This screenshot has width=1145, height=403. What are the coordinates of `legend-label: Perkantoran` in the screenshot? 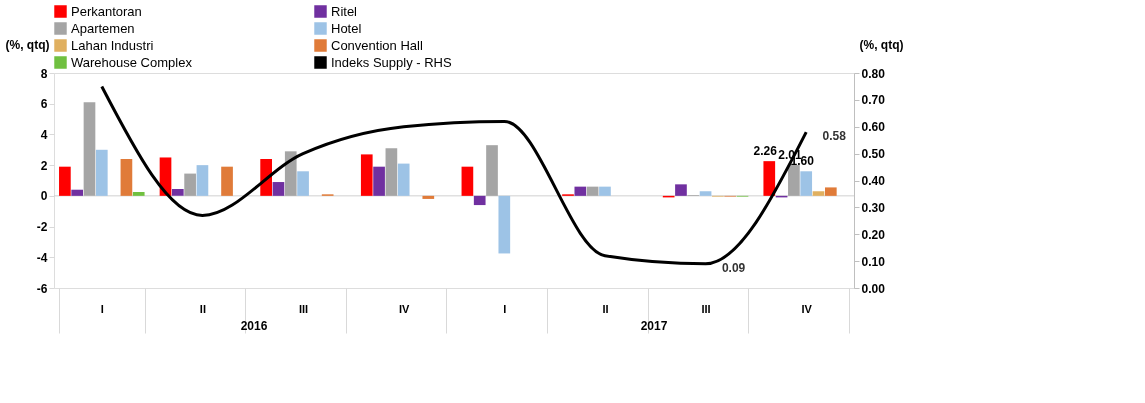 It's located at (106, 11).